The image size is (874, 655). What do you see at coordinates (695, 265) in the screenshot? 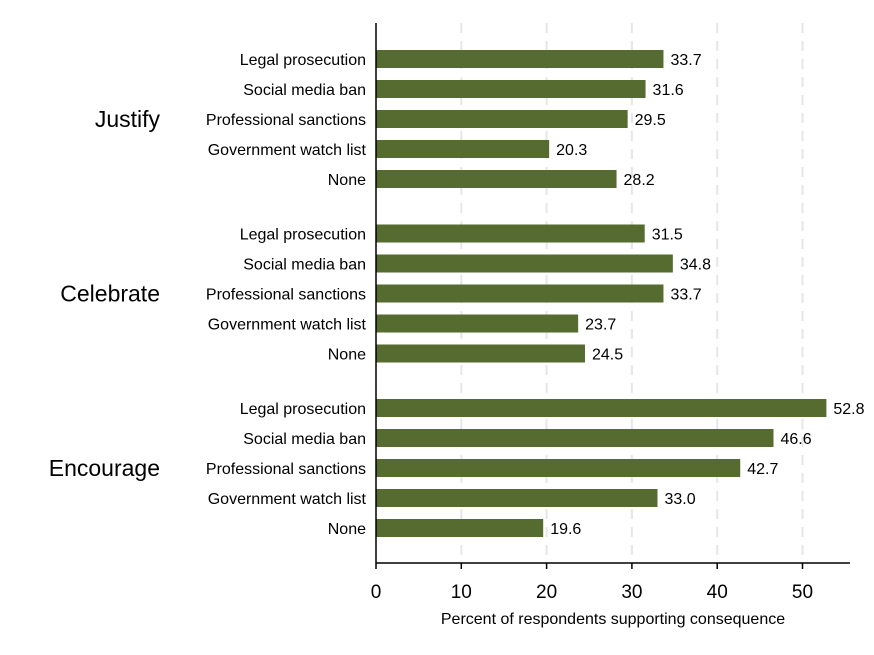
I see `value-label: 34.8` at bounding box center [695, 265].